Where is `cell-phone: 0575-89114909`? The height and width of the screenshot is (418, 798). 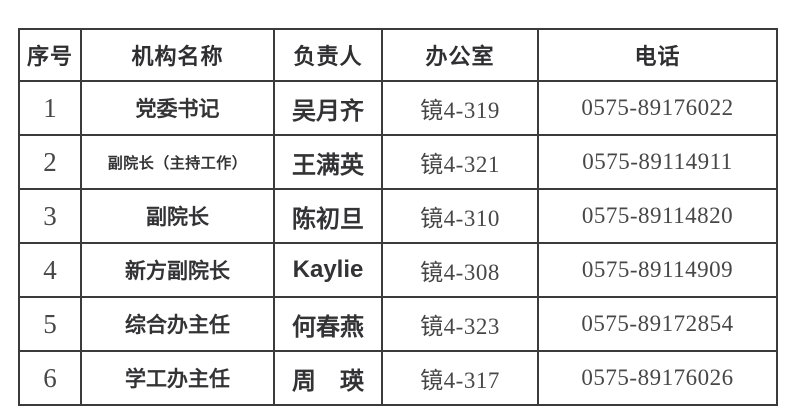 cell-phone: 0575-89114909 is located at coordinates (657, 270).